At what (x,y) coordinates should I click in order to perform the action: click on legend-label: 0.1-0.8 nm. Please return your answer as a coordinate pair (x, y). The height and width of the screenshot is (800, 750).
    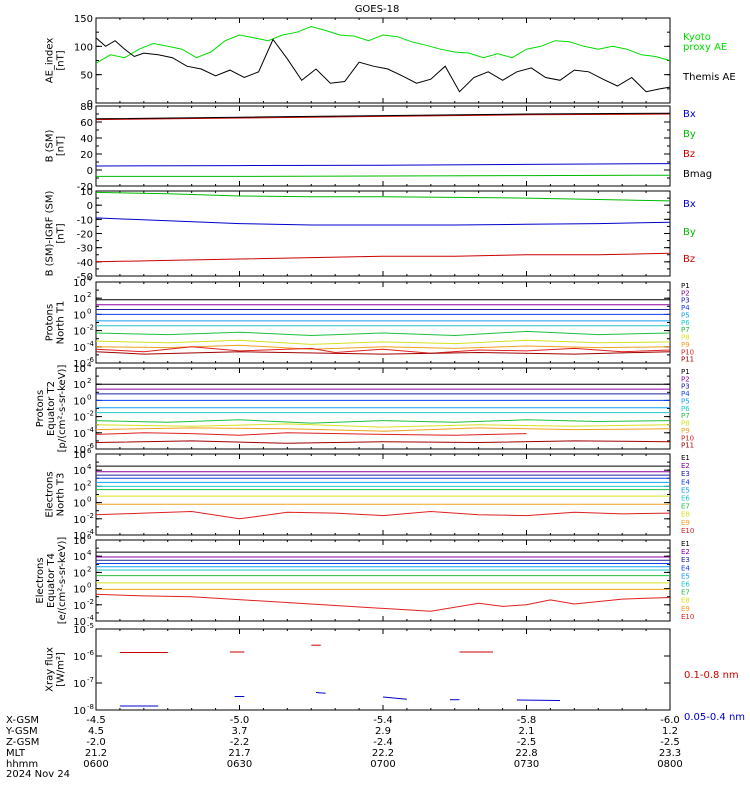
    Looking at the image, I should click on (711, 675).